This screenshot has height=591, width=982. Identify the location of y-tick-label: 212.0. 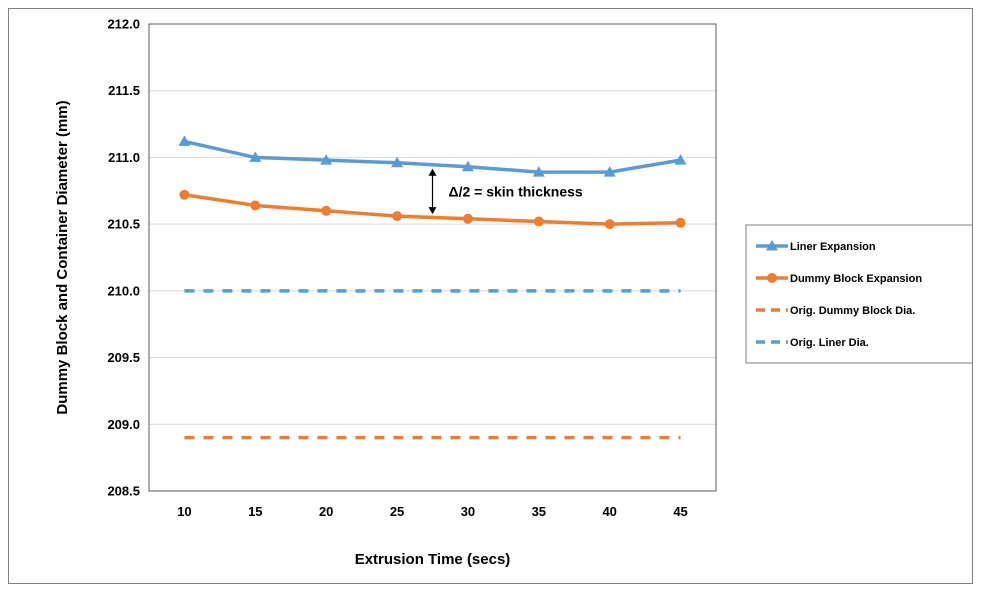
(123, 24).